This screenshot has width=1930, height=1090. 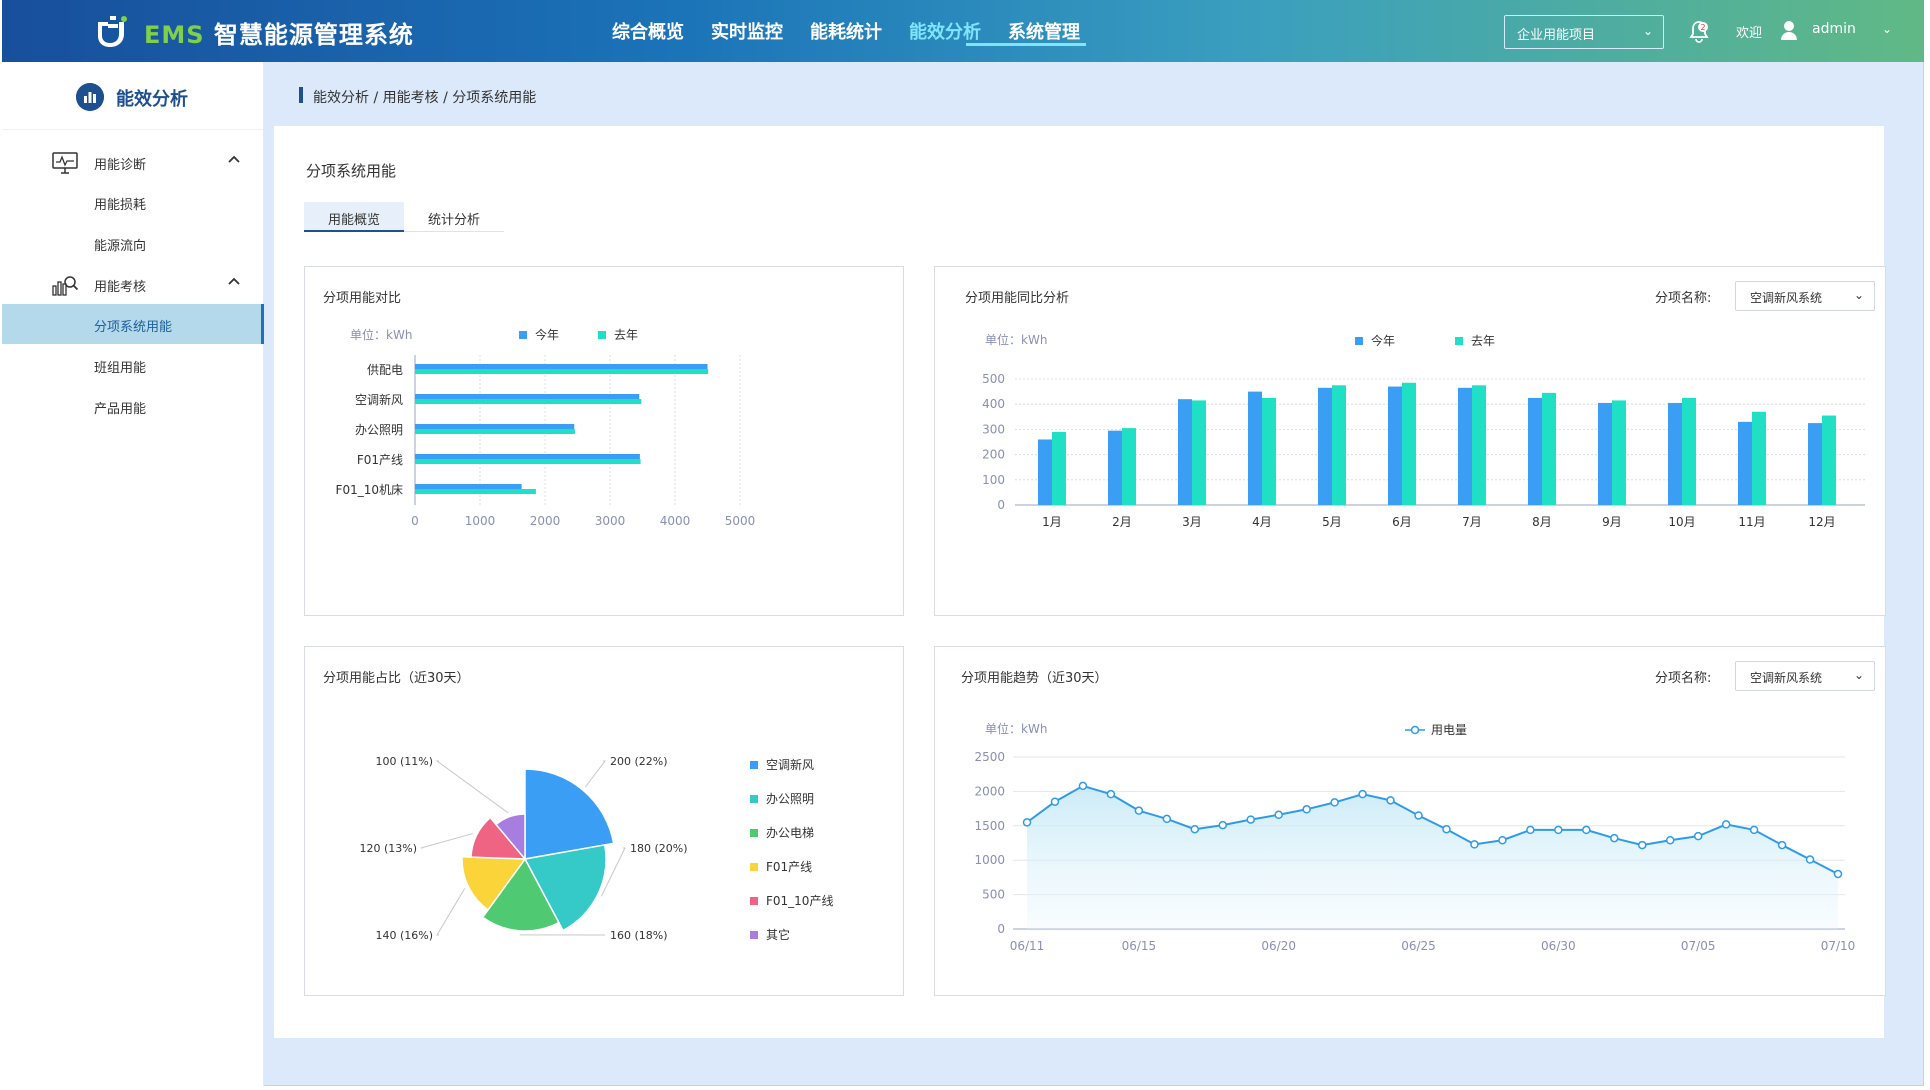 I want to click on unit-label: 单位：kWh, so click(x=381, y=334).